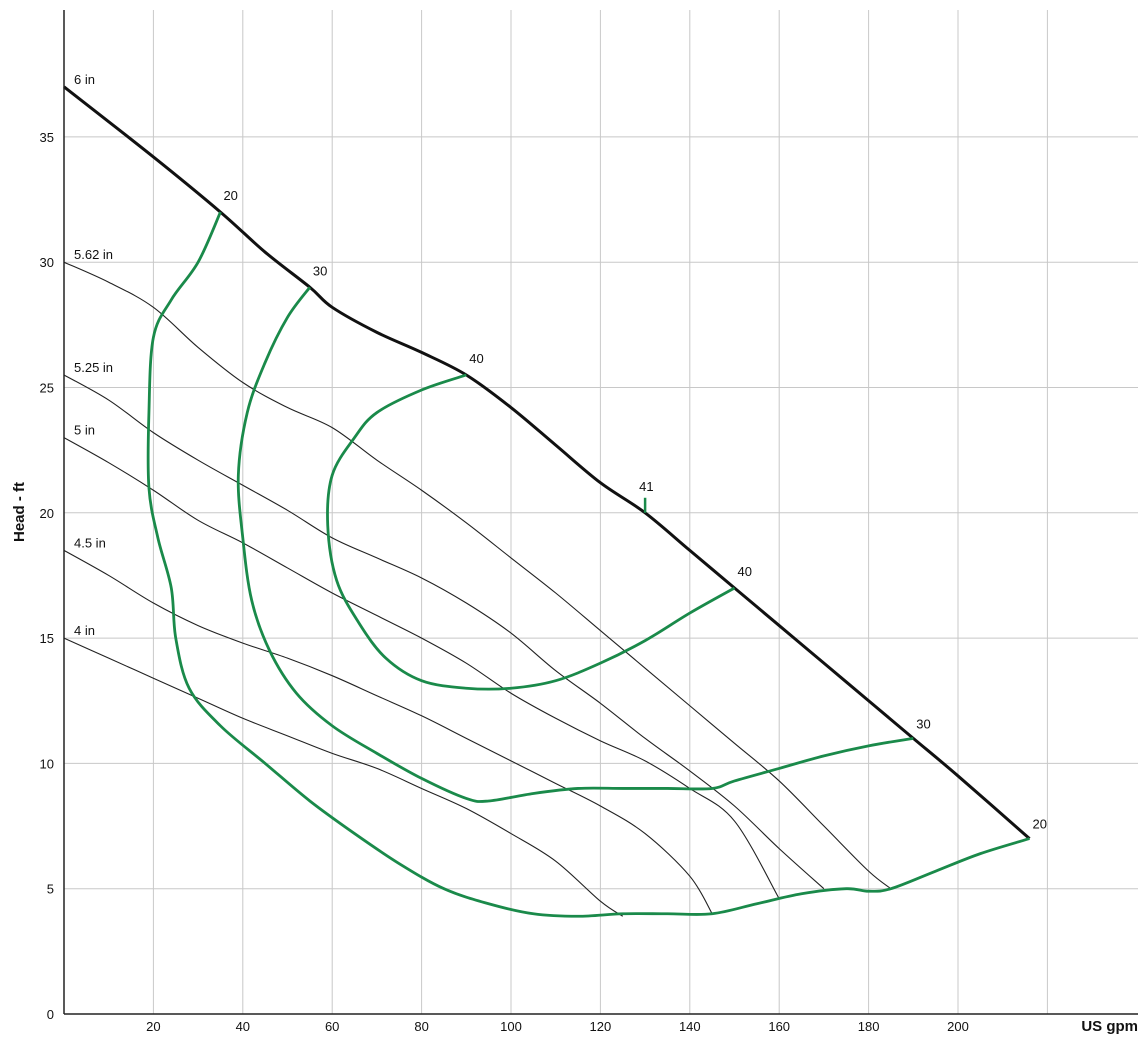 The width and height of the screenshot is (1142, 1040). What do you see at coordinates (47, 763) in the screenshot?
I see `y-tick-label: 10` at bounding box center [47, 763].